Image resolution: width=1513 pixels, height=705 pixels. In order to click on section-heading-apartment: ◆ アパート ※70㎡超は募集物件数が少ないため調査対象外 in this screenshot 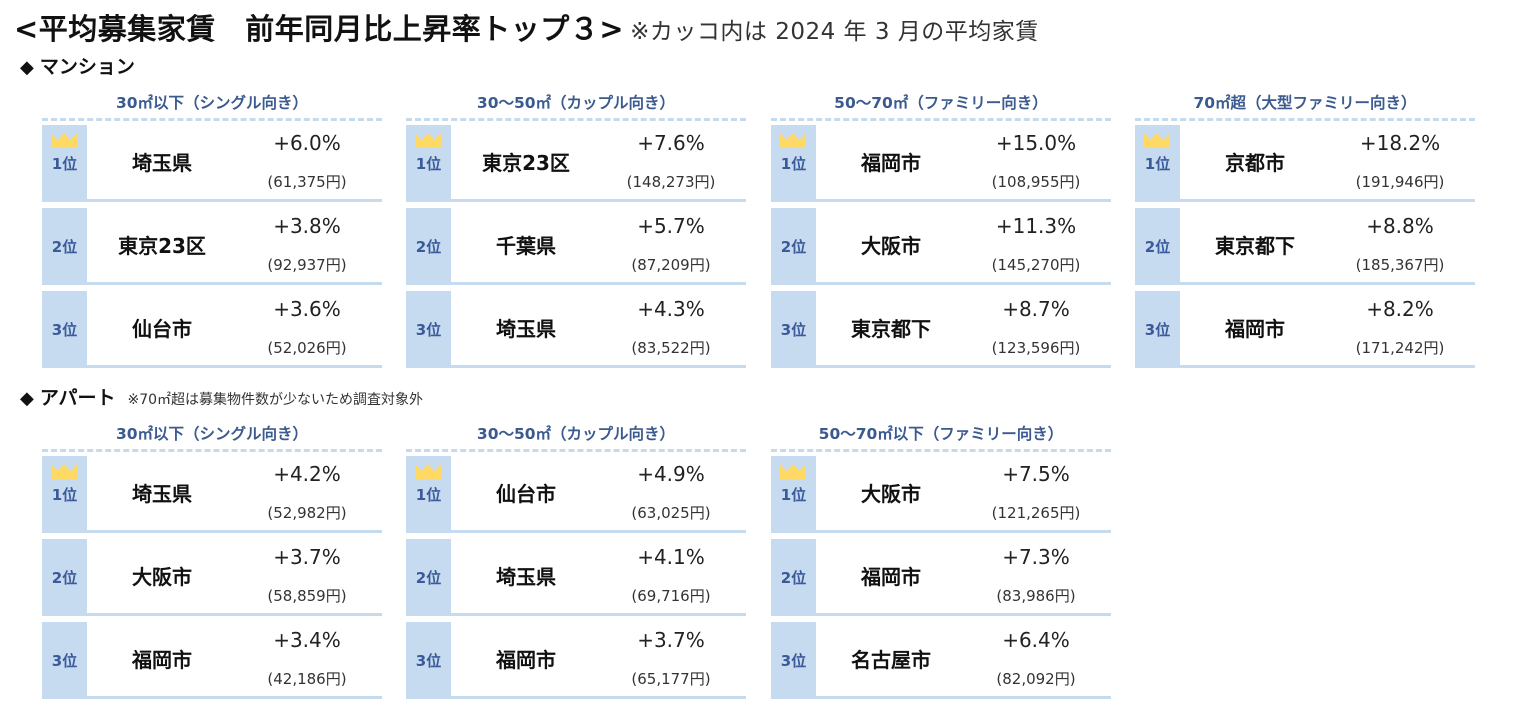, I will do `click(221, 396)`.